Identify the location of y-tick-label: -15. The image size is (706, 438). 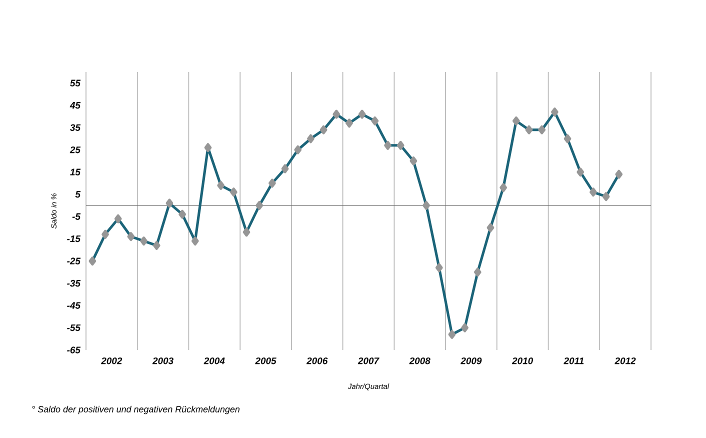
(74, 238).